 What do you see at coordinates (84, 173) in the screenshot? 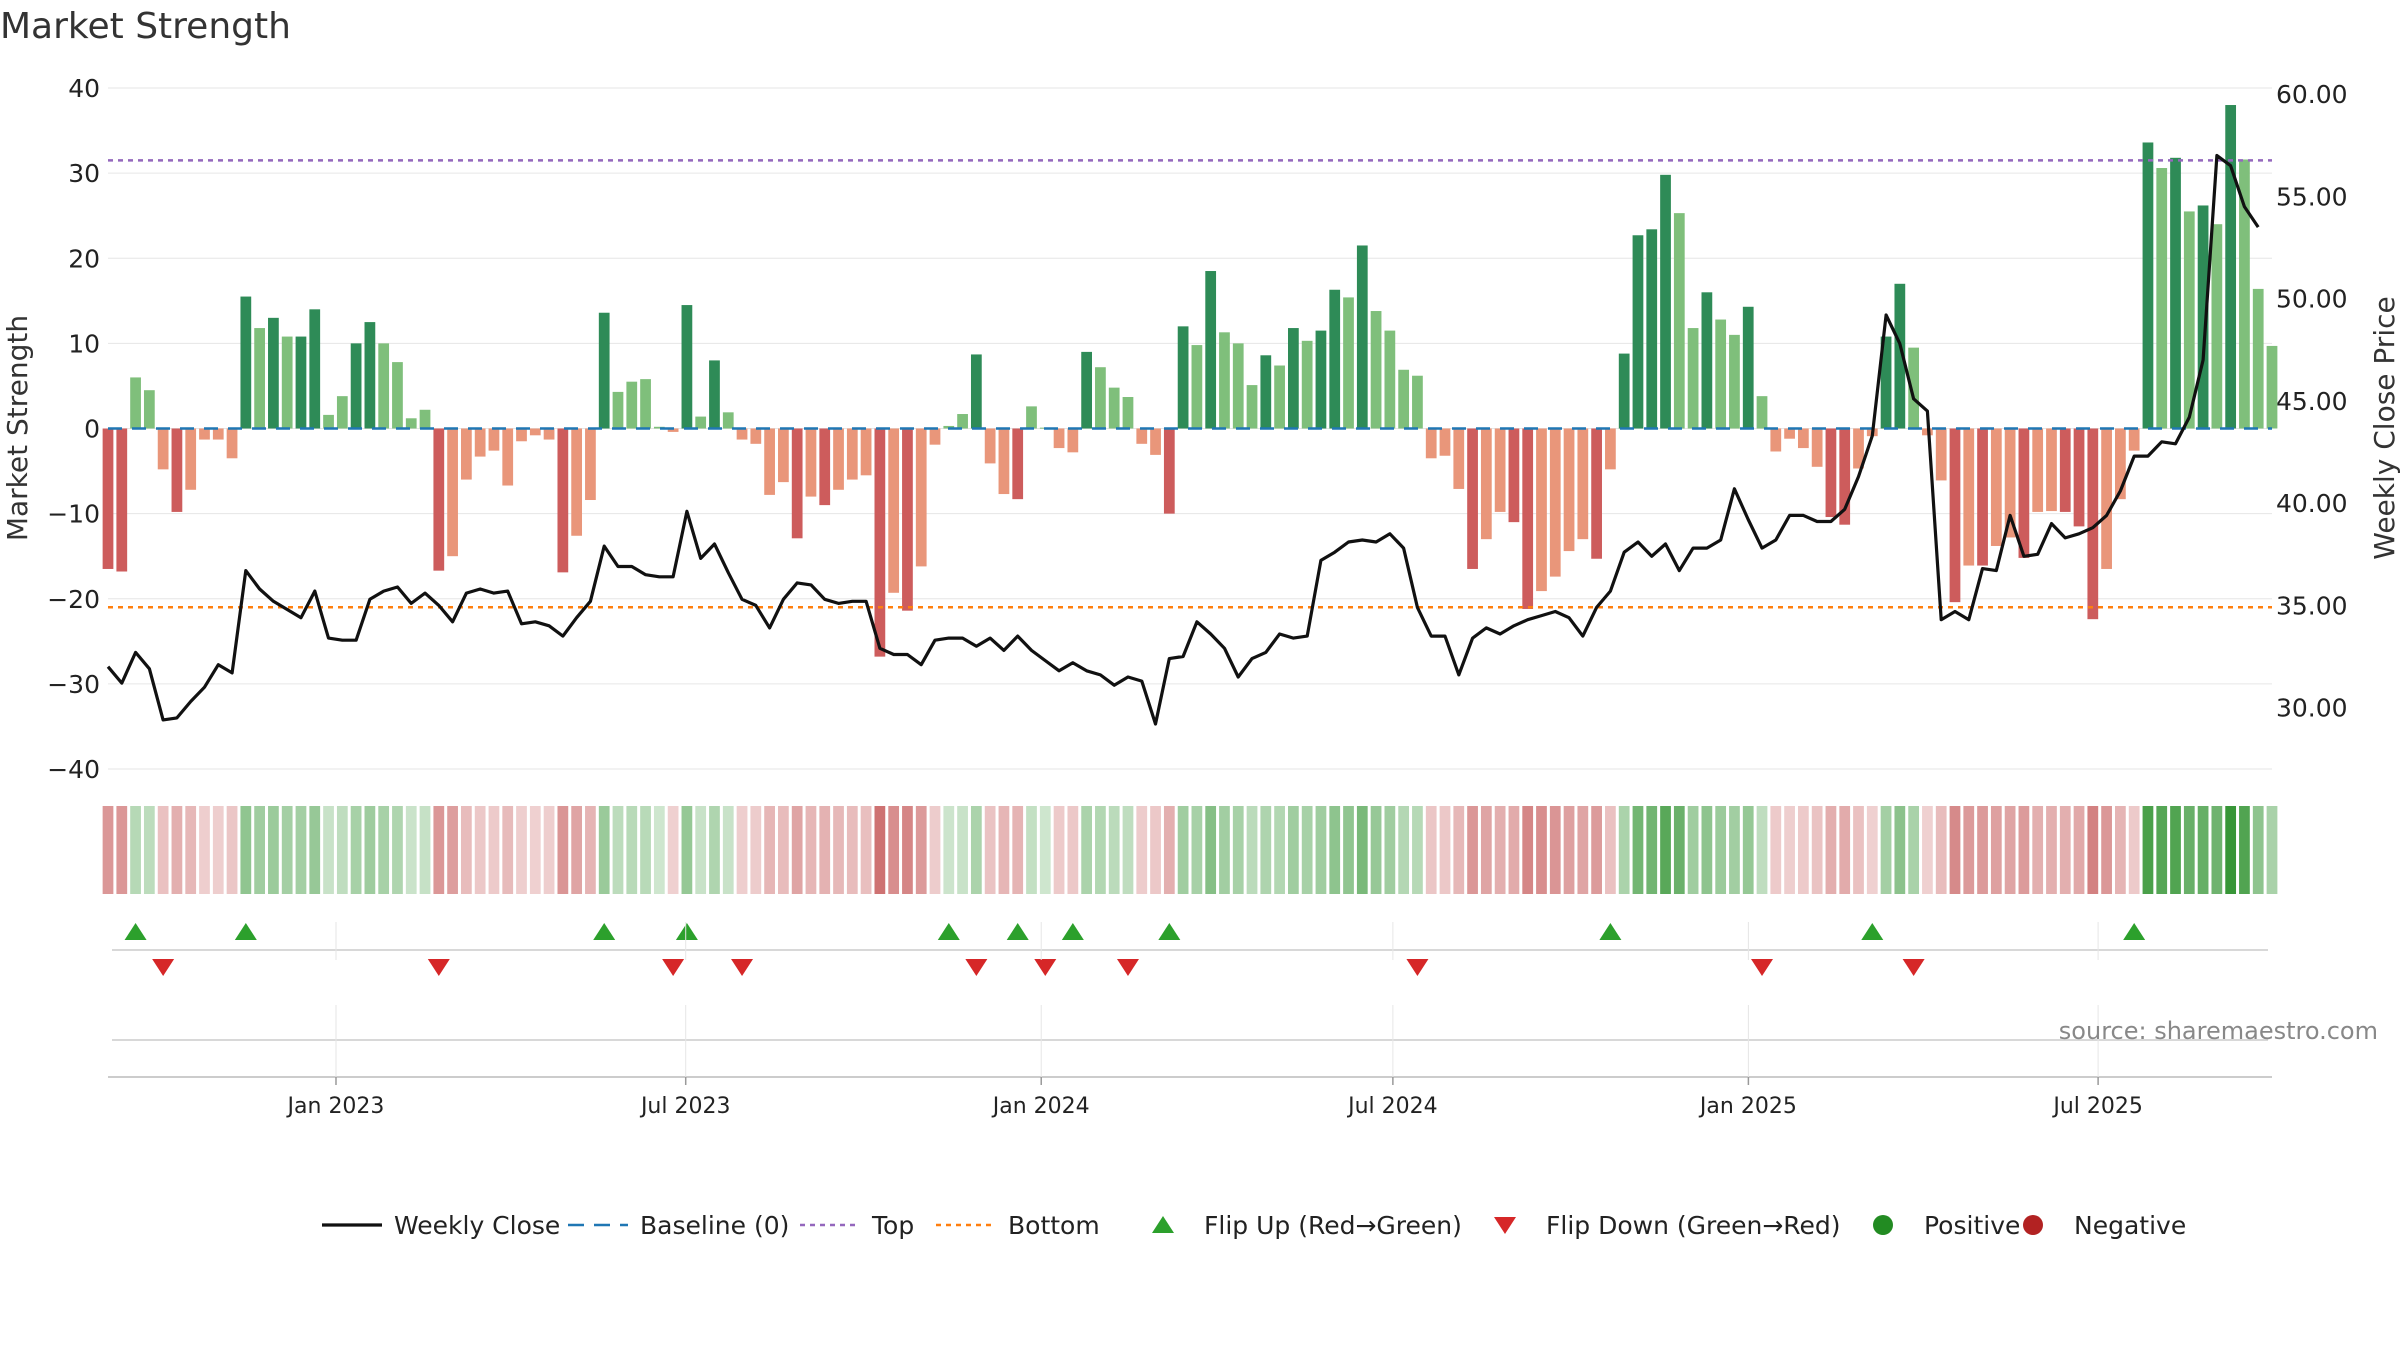
I see `y-tick-label: 30` at bounding box center [84, 173].